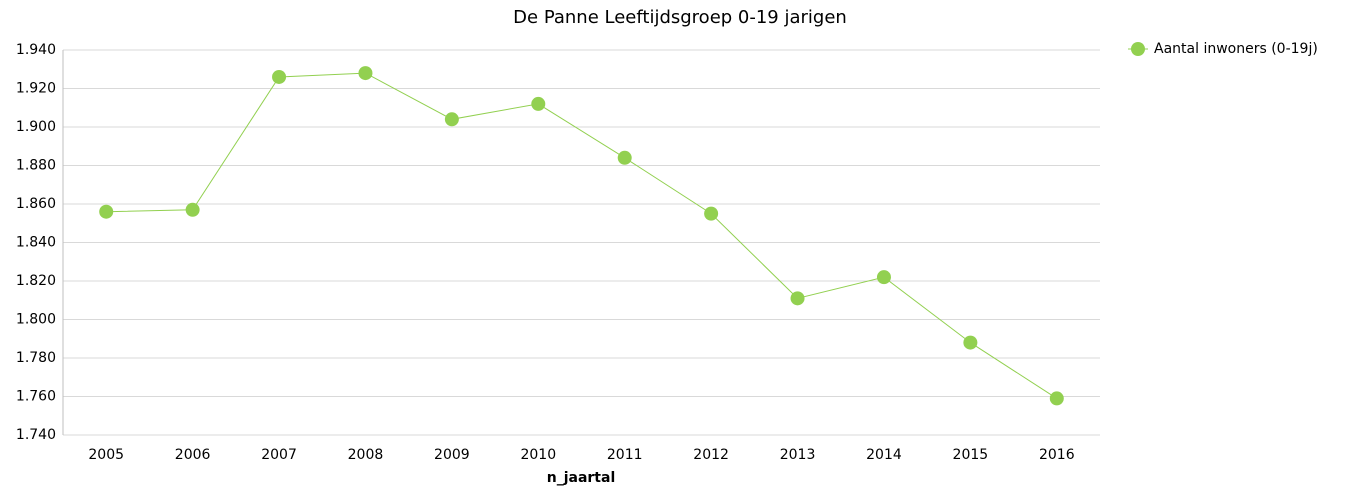  What do you see at coordinates (711, 455) in the screenshot?
I see `x-tick-label: 2012` at bounding box center [711, 455].